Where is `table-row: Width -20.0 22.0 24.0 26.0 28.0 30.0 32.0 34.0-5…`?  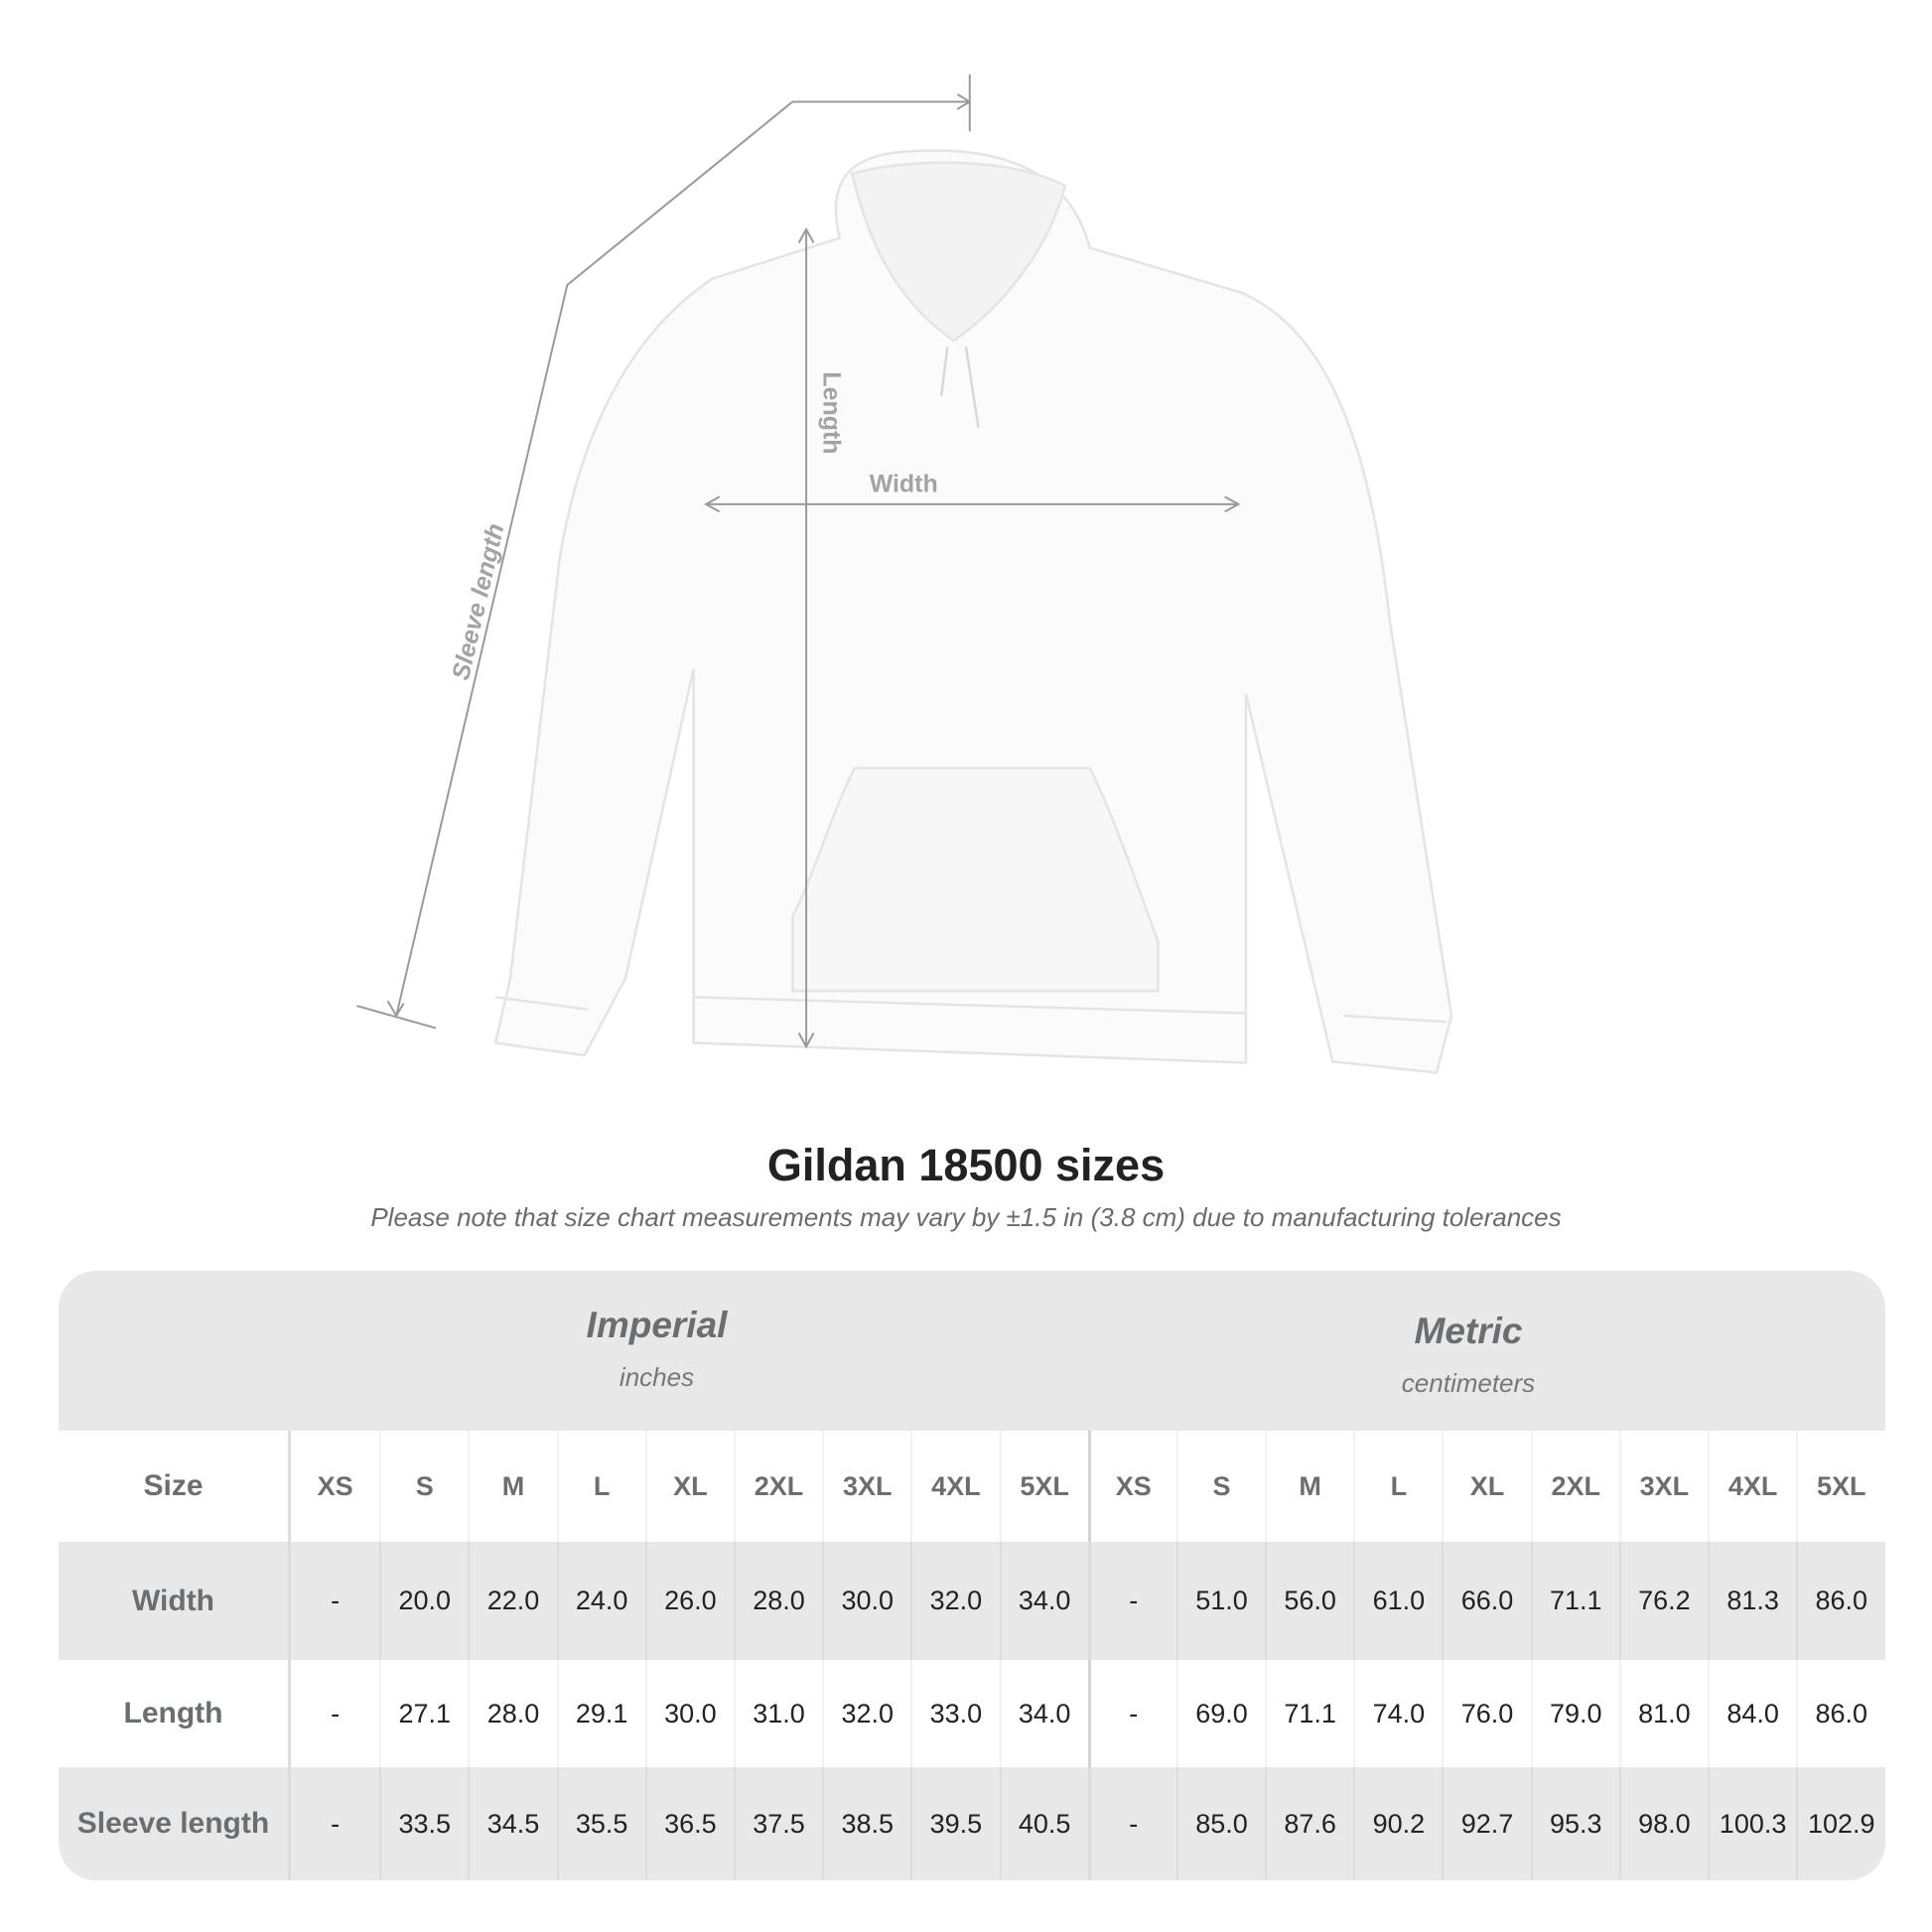 table-row: Width -20.0 22.0 24.0 26.0 28.0 30.0 32.0 34.0-5… is located at coordinates (972, 1601).